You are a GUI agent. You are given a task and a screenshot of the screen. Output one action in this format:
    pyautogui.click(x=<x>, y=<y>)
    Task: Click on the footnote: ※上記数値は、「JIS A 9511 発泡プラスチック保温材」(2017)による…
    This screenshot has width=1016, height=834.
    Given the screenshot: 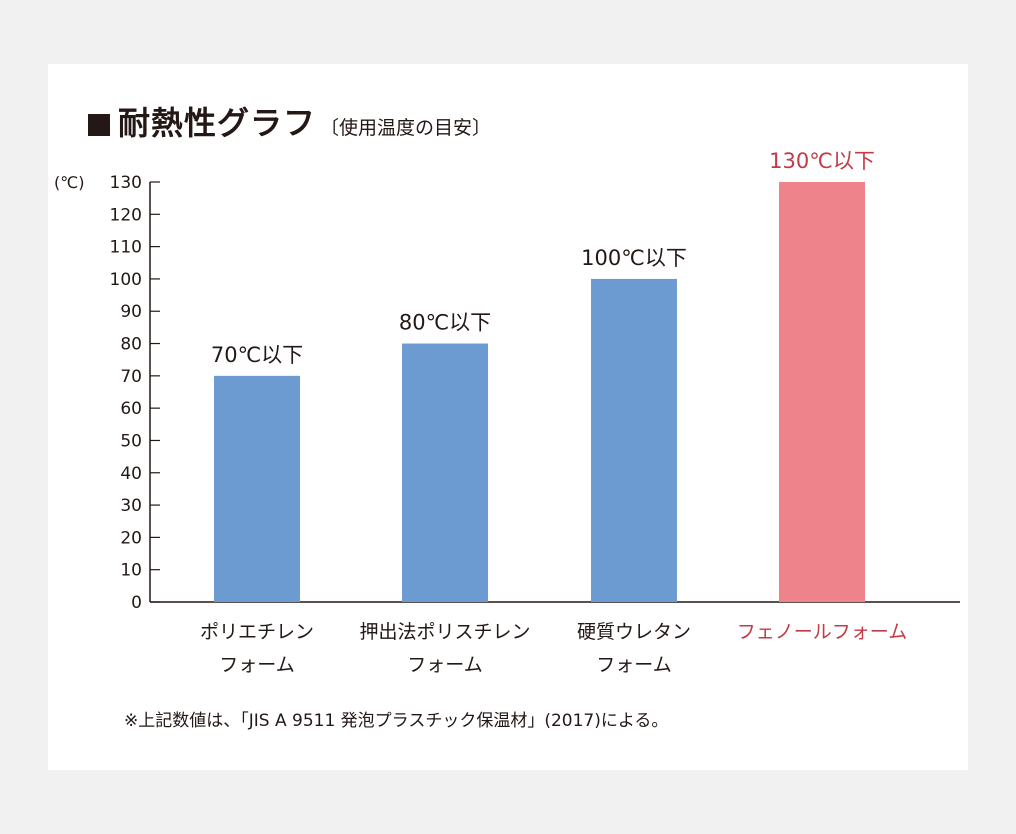 What is the action you would take?
    pyautogui.click(x=396, y=721)
    